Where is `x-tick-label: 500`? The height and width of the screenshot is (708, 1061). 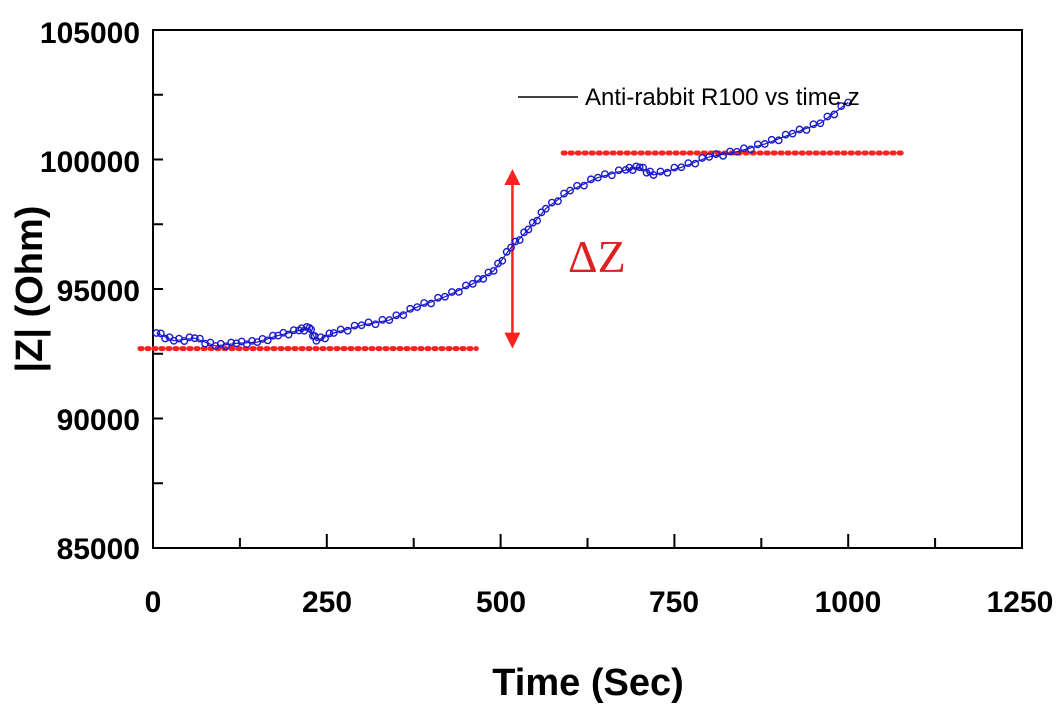
x-tick-label: 500 is located at coordinates (501, 602).